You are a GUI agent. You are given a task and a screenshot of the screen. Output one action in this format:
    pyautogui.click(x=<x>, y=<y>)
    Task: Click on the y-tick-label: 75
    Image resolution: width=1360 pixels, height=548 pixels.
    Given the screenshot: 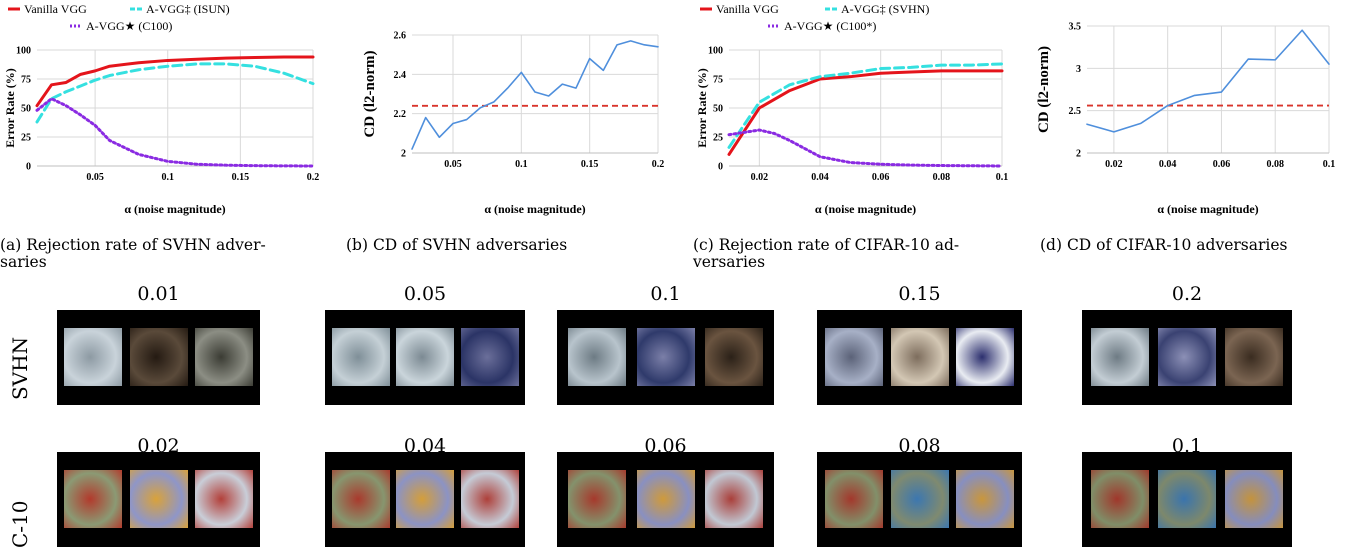 What is the action you would take?
    pyautogui.click(x=718, y=80)
    